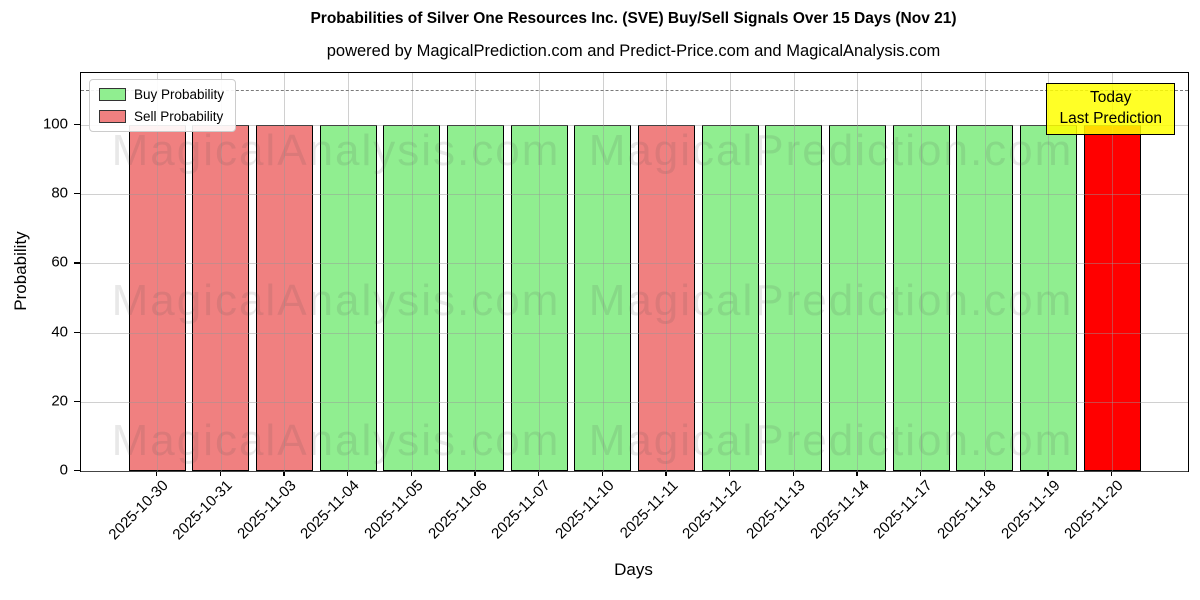  I want to click on x-tick-label: 2025-11-03, so click(266, 510).